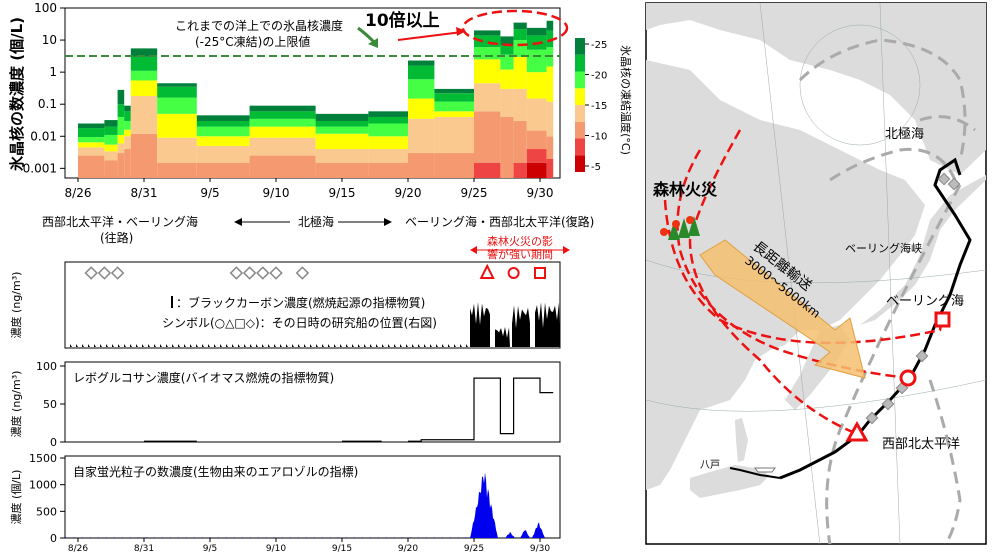  What do you see at coordinates (53, 442) in the screenshot?
I see `lev-y-tick-label: 0` at bounding box center [53, 442].